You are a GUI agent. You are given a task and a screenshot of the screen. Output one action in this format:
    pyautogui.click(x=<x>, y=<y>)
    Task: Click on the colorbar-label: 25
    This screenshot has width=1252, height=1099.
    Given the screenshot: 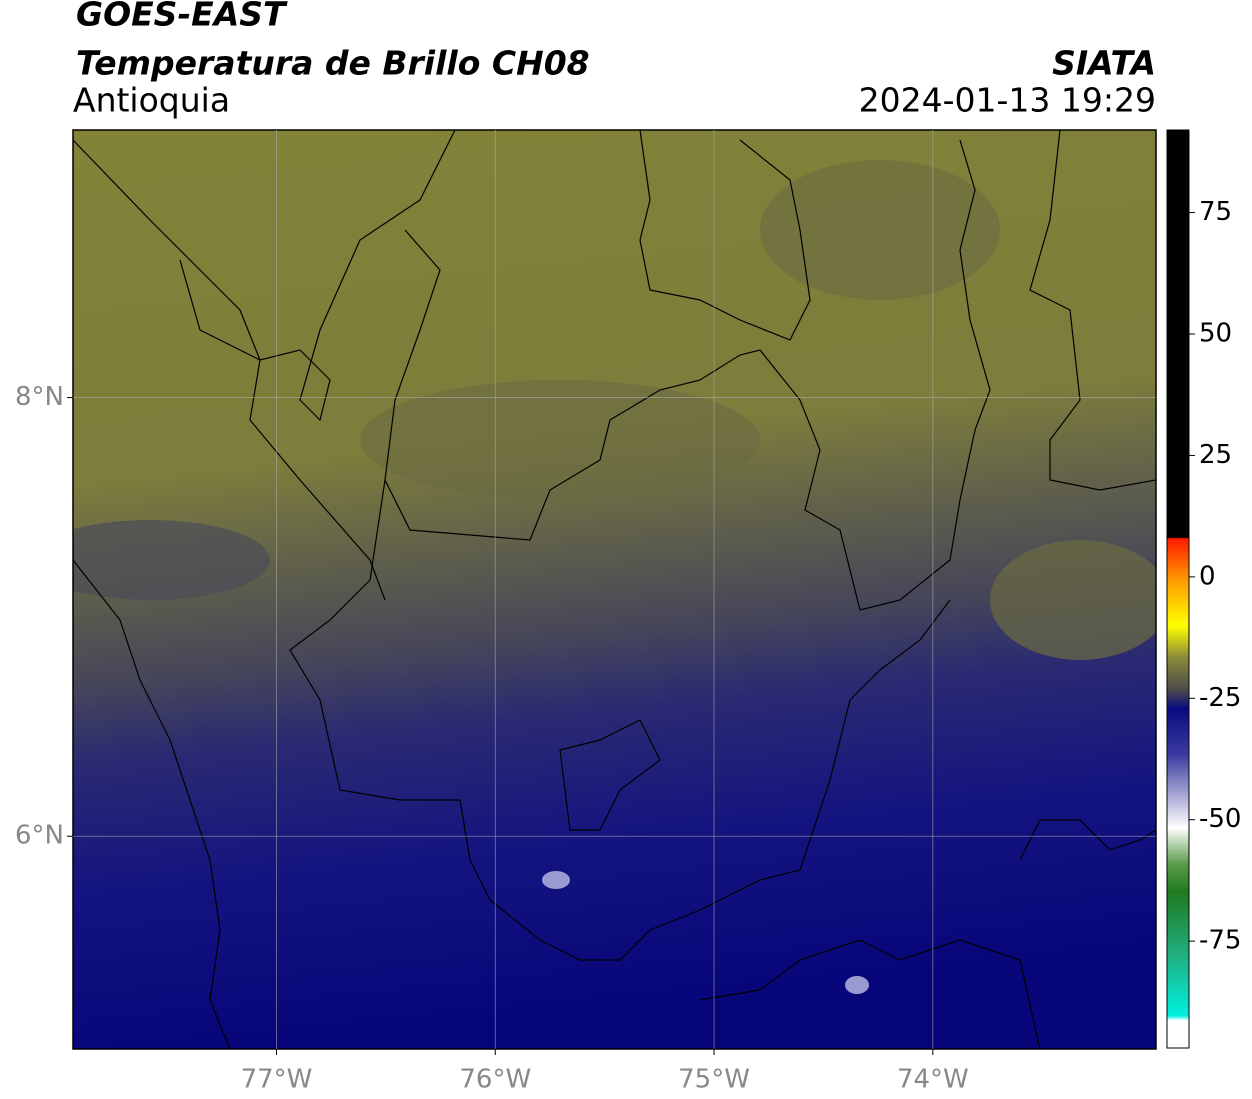 What is the action you would take?
    pyautogui.click(x=1215, y=455)
    